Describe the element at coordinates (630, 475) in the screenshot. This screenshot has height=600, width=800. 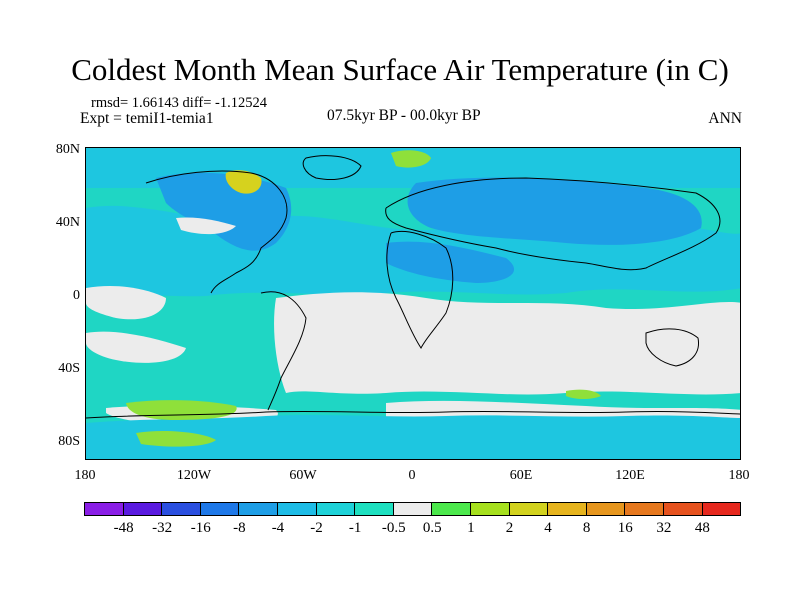
I see `x-tick-label: 120E` at that location.